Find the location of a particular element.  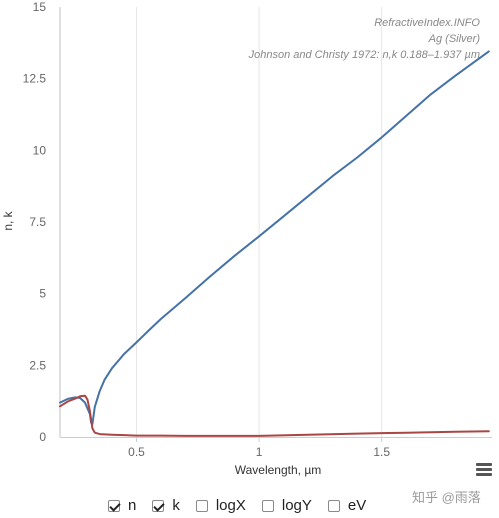

y-axis-label: n, k is located at coordinates (8, 220).